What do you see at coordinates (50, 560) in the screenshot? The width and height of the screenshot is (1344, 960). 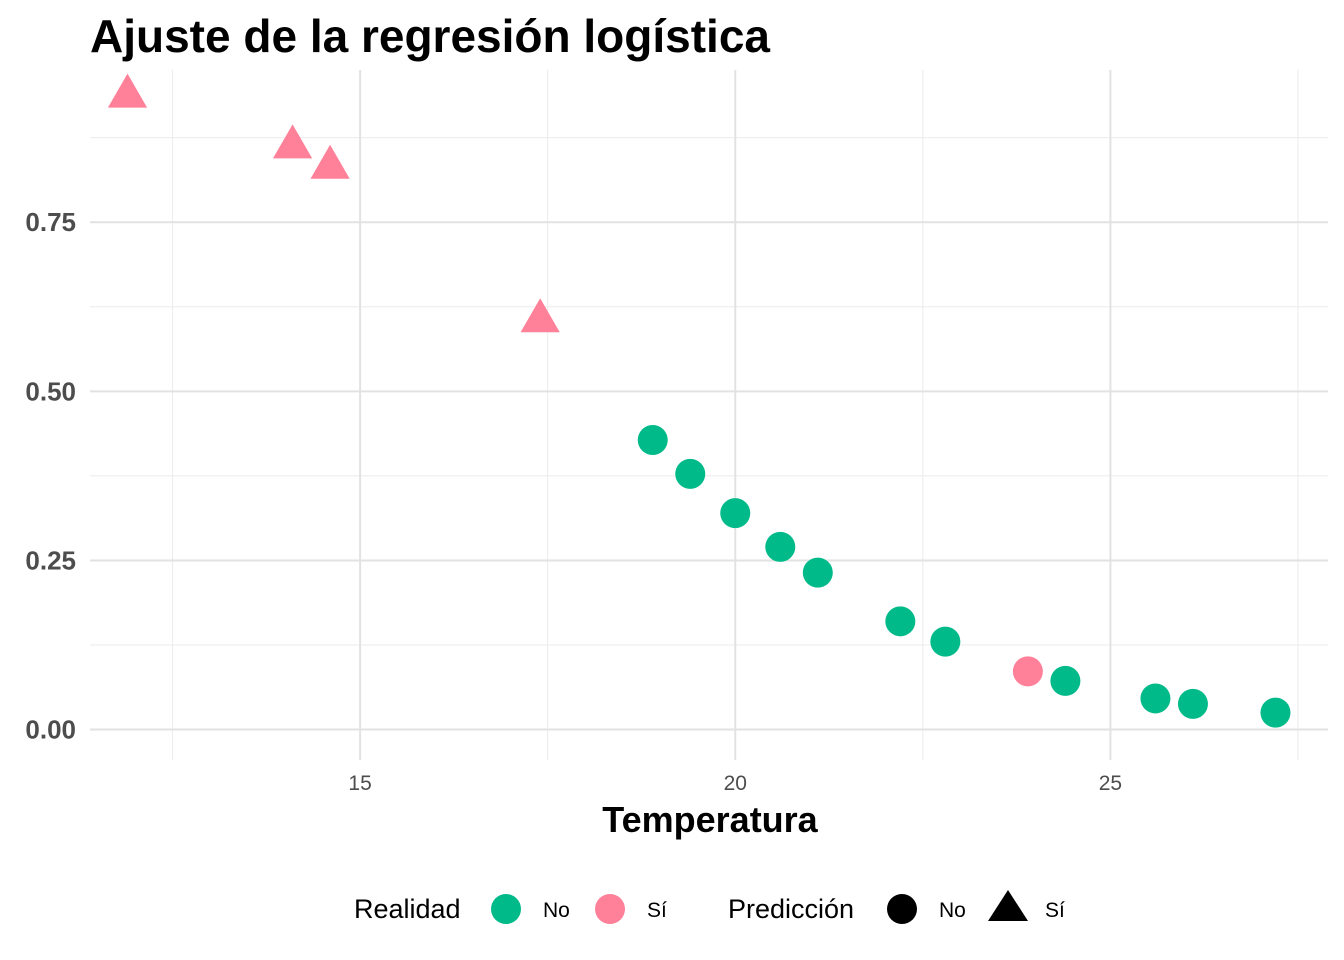 I see `y-tick-label: 0.25` at bounding box center [50, 560].